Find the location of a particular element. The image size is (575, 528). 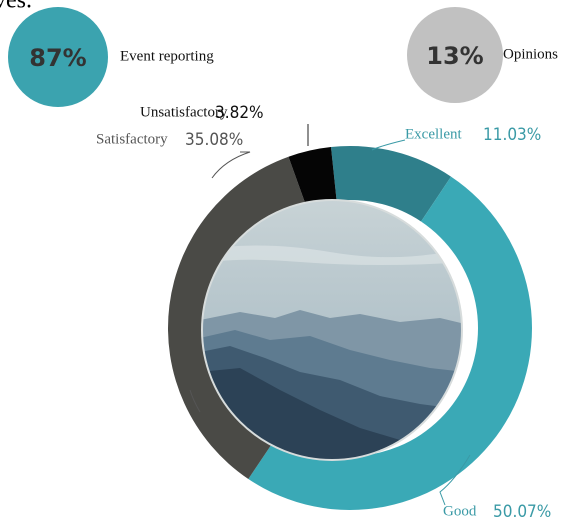

slice-label: Good is located at coordinates (460, 511).